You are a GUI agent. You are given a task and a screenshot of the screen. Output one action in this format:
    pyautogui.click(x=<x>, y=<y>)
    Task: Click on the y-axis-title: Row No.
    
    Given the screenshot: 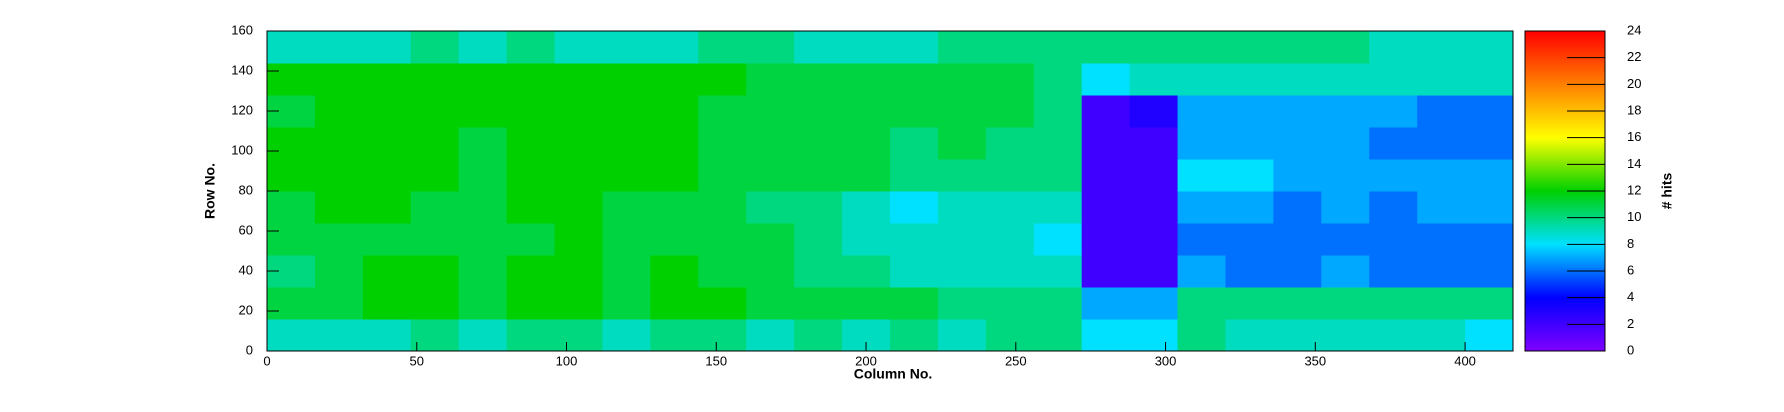 What is the action you would take?
    pyautogui.click(x=210, y=191)
    